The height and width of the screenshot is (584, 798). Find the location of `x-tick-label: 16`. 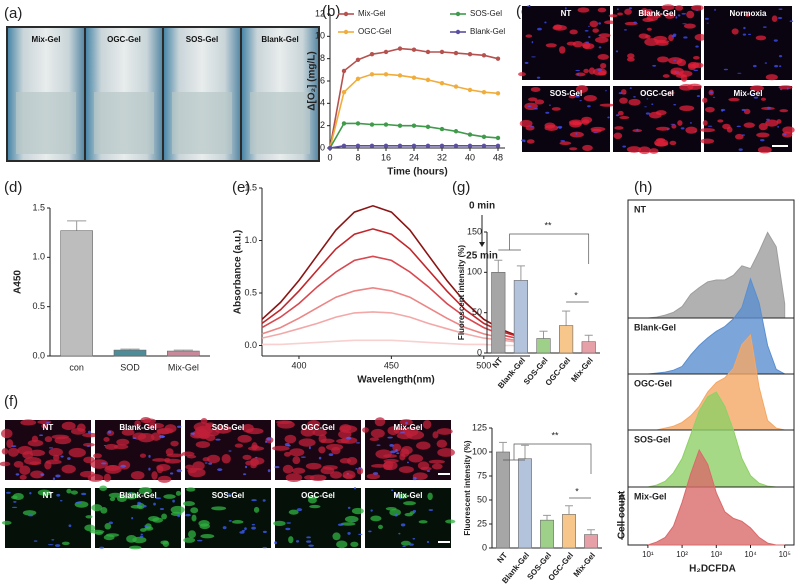

x-tick-label: 16 is located at coordinates (386, 157).